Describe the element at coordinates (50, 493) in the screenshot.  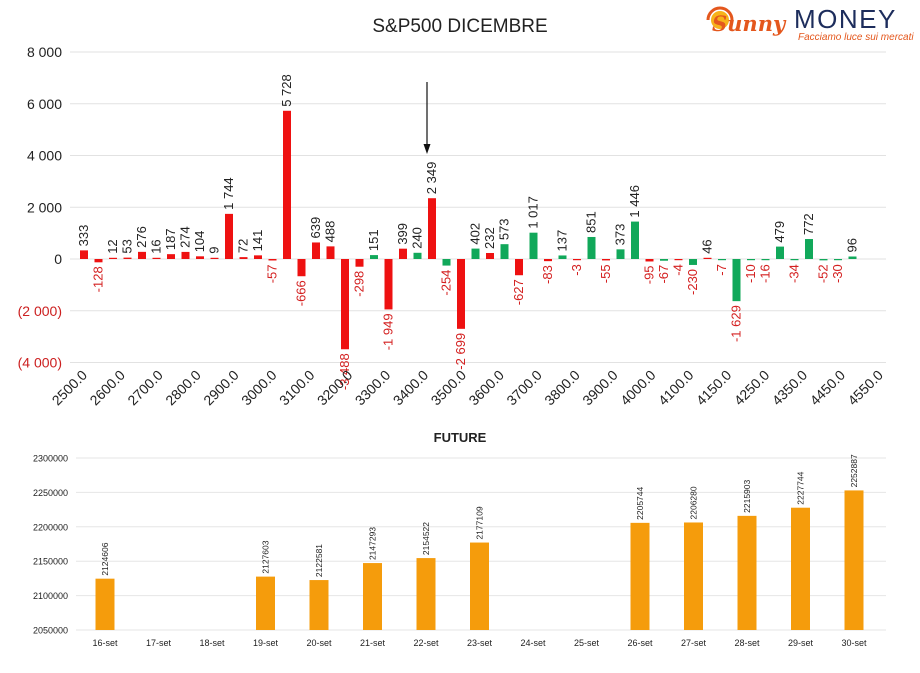
I see `y-tick-label: 2250000` at that location.